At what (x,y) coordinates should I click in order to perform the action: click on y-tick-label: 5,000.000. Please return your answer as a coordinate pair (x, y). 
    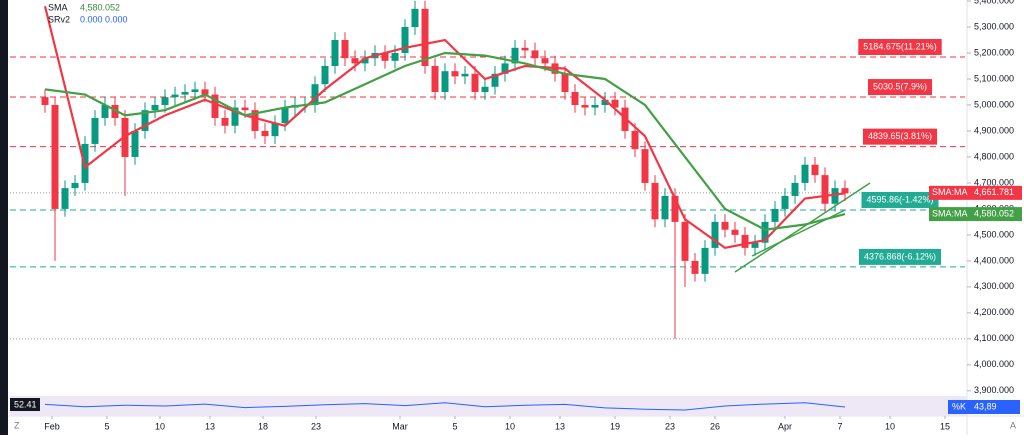
    Looking at the image, I should click on (994, 104).